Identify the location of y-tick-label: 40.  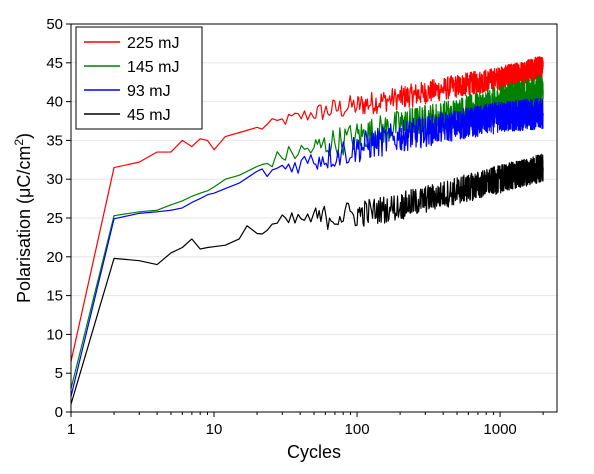
(54, 102).